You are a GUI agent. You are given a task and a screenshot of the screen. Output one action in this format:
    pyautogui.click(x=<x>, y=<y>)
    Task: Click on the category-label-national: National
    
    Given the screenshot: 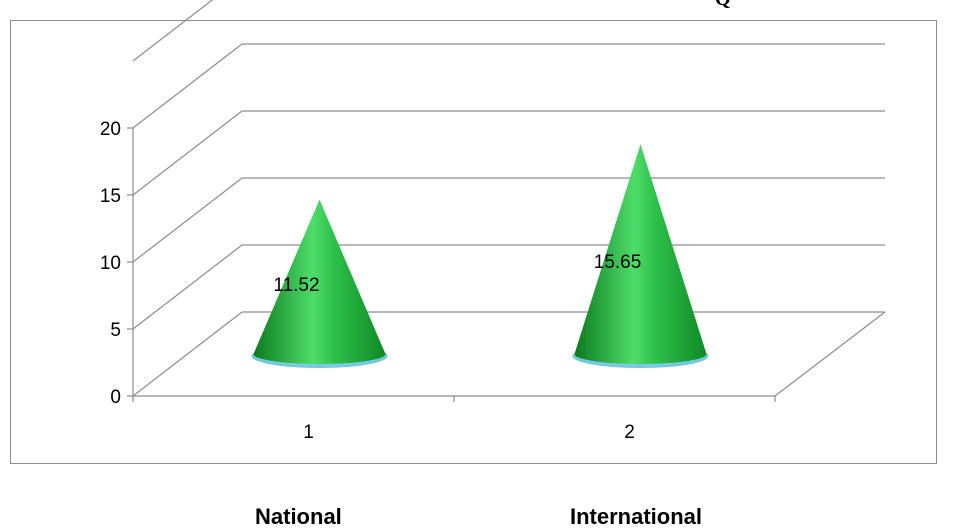 What is the action you would take?
    pyautogui.click(x=298, y=516)
    